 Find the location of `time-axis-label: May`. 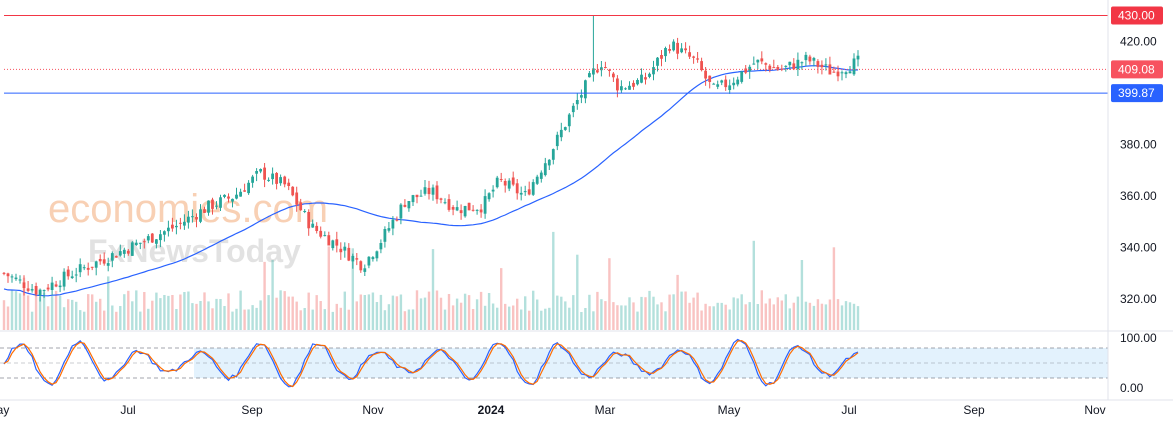

time-axis-label: May is located at coordinates (4, 410).